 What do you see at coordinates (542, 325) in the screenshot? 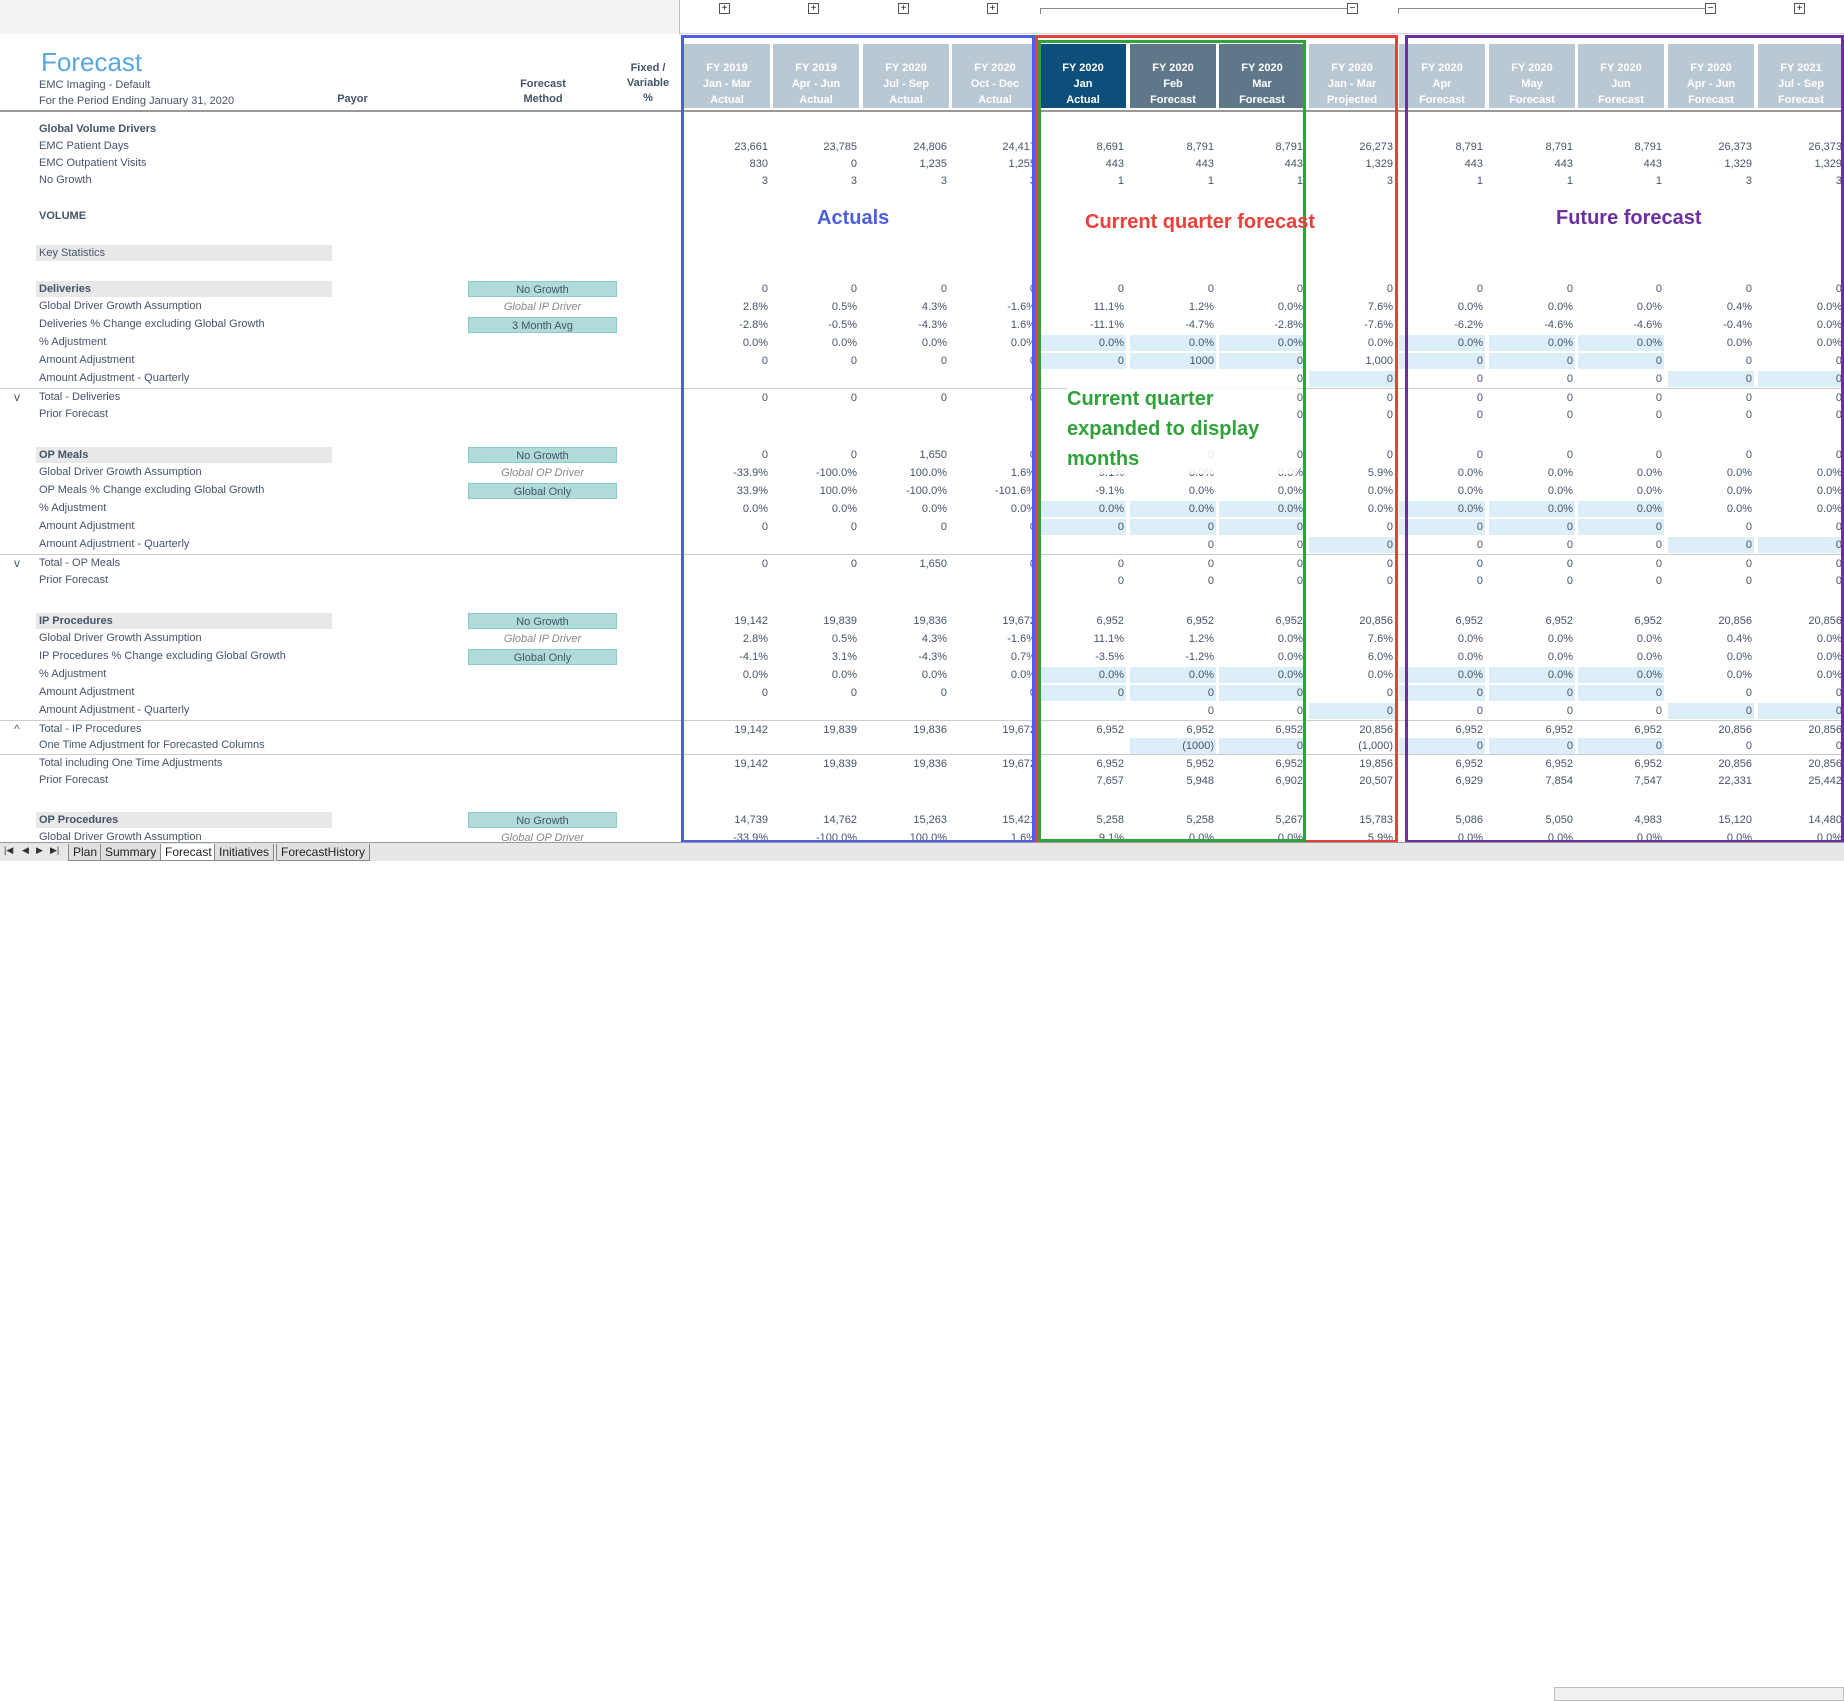
I see `forecast-method-cell: 3 Month Avg` at bounding box center [542, 325].